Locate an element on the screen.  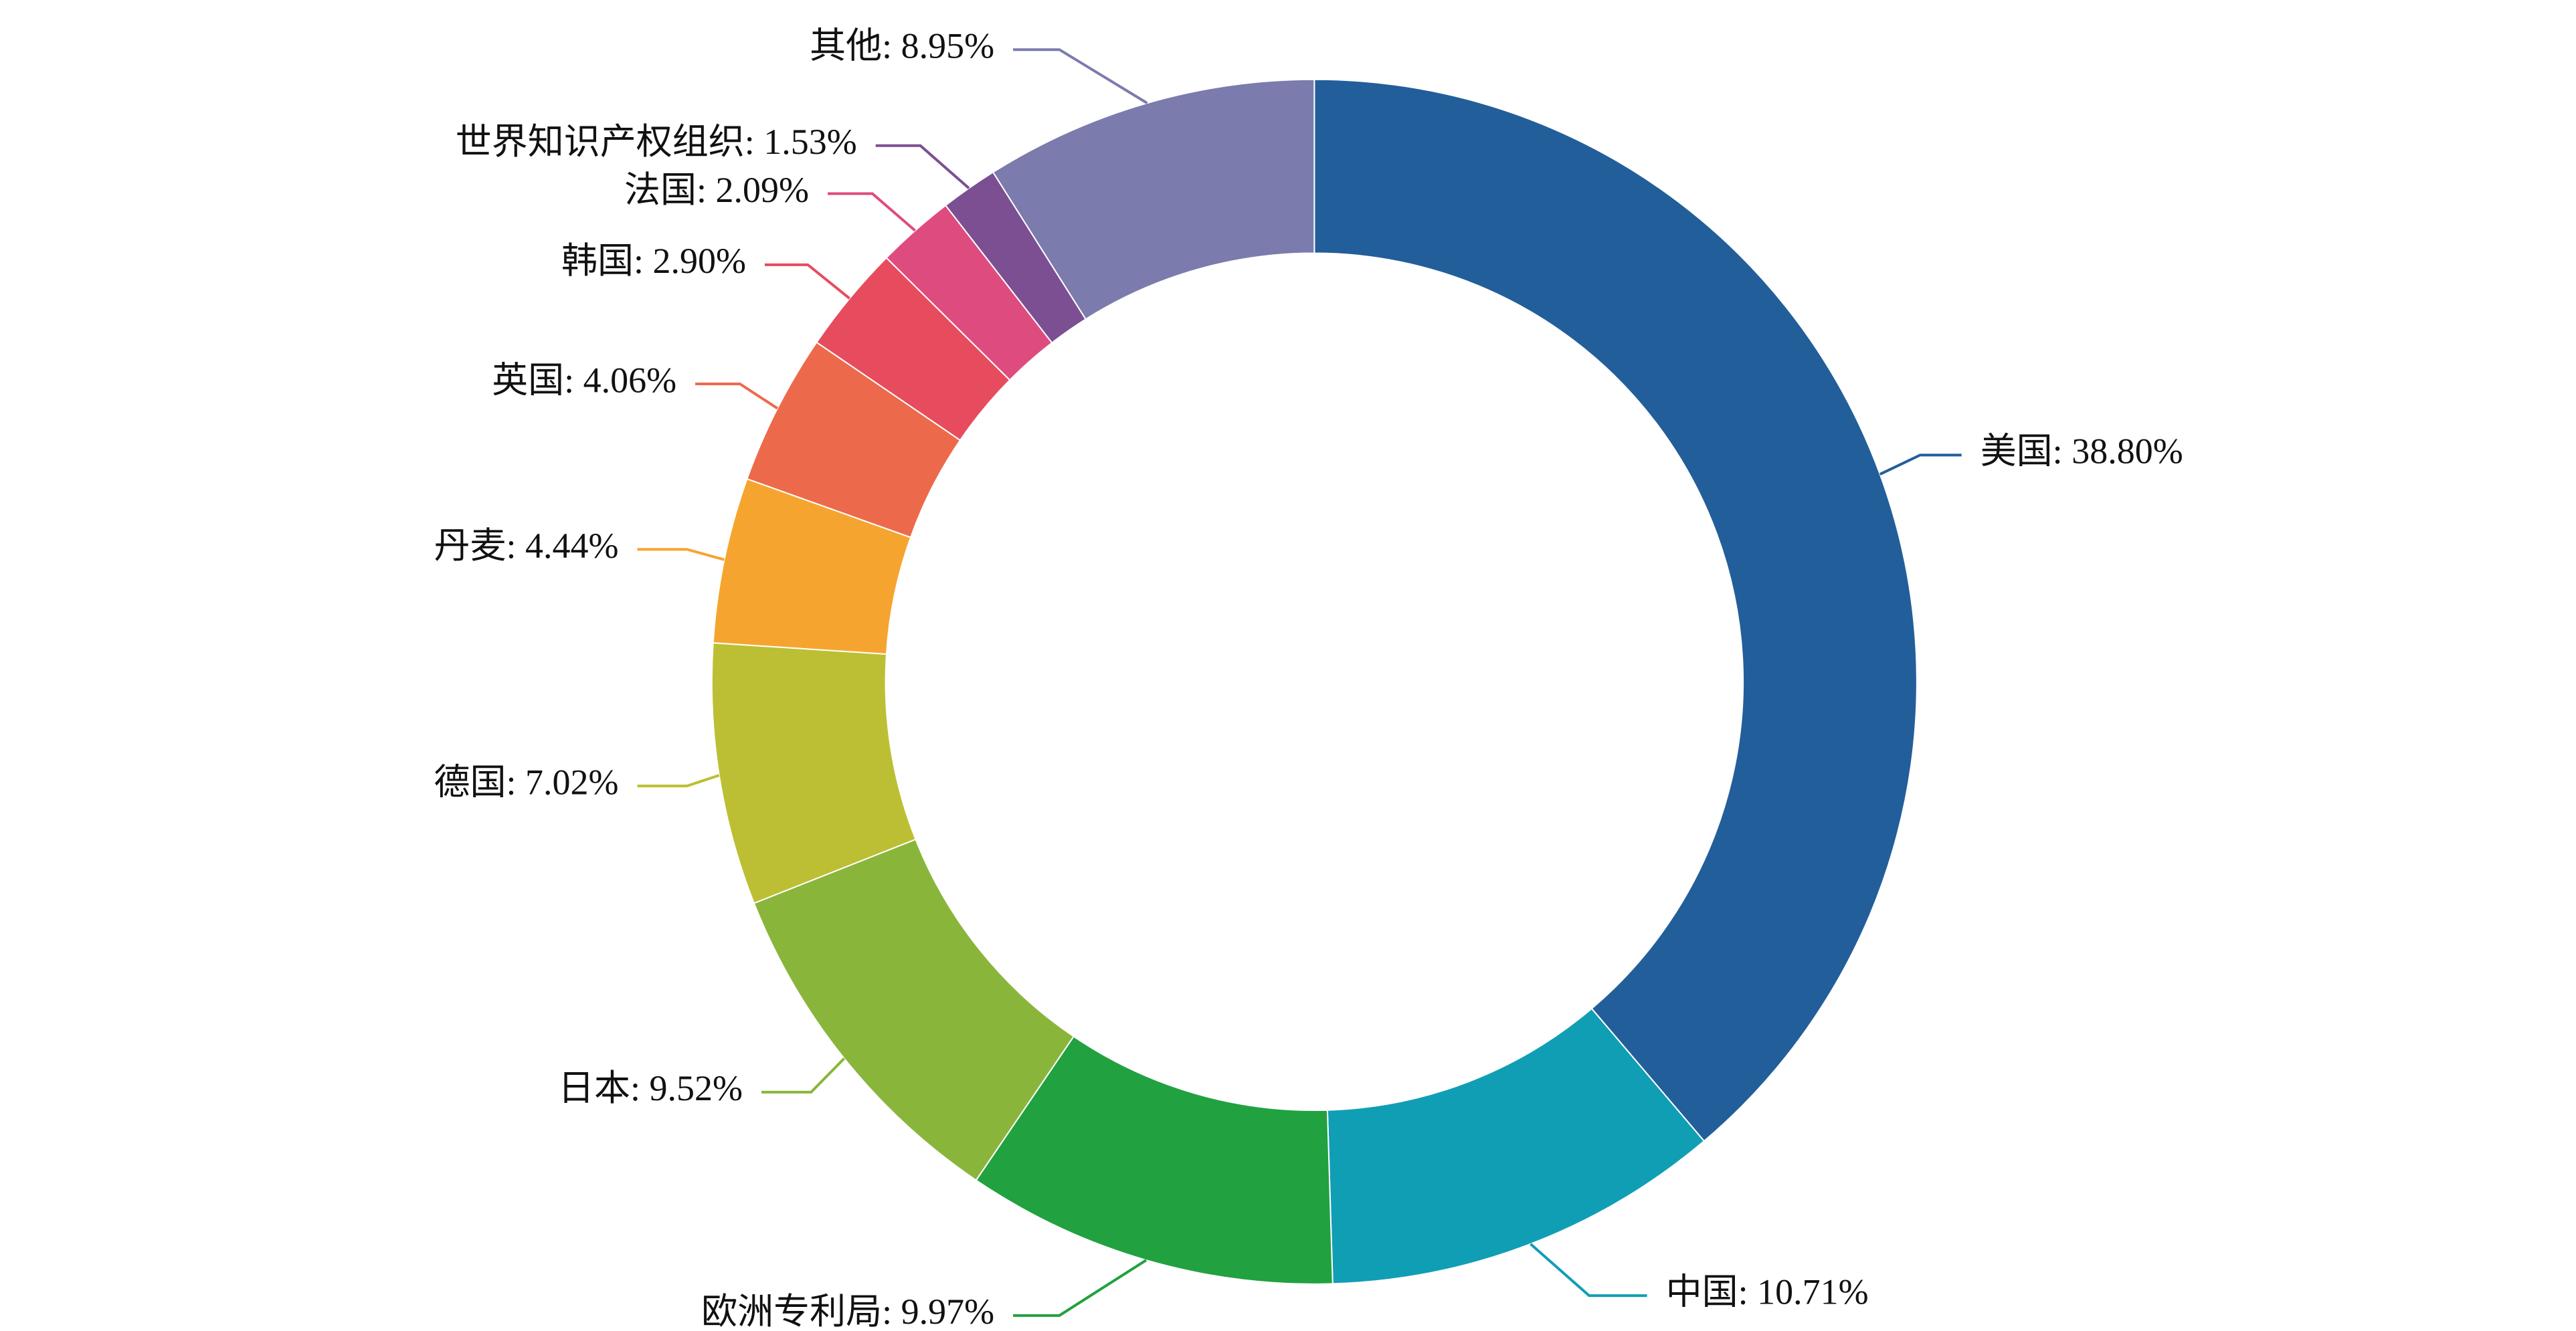
donut-segment is located at coordinates (1153, 199).